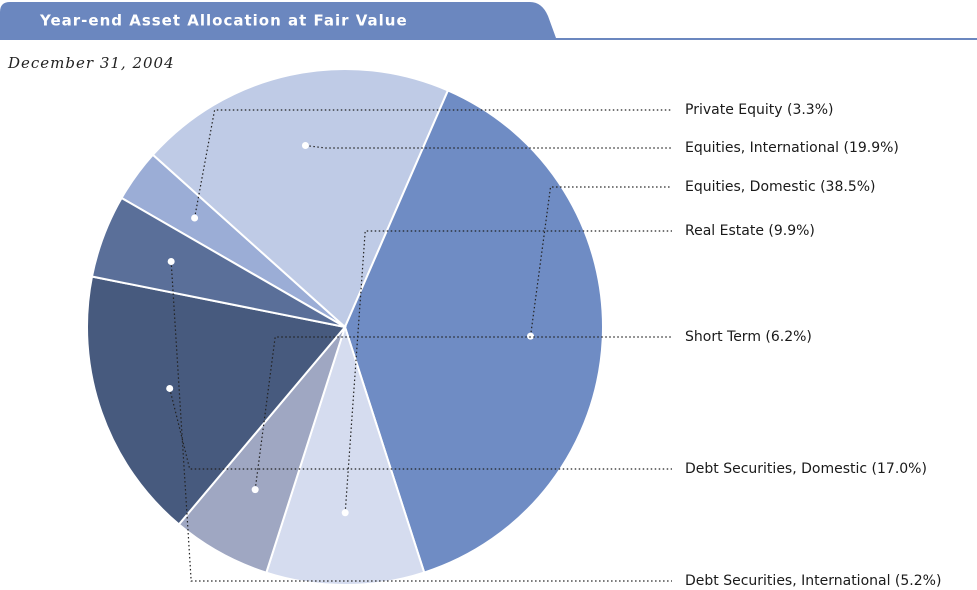  Describe the element at coordinates (806, 469) in the screenshot. I see `legend-label: Debt Securities, Domestic (17.0%)` at that location.